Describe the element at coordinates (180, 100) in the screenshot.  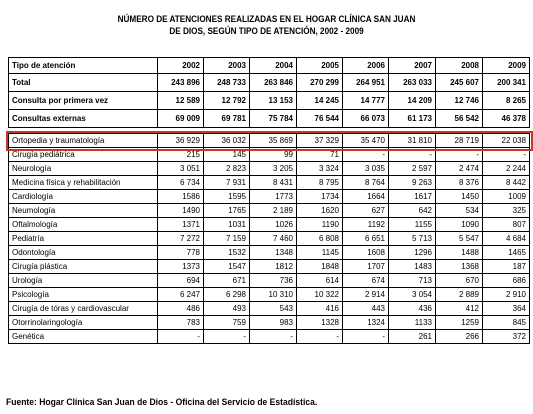
I see `table-cell: 12 589` at that location.